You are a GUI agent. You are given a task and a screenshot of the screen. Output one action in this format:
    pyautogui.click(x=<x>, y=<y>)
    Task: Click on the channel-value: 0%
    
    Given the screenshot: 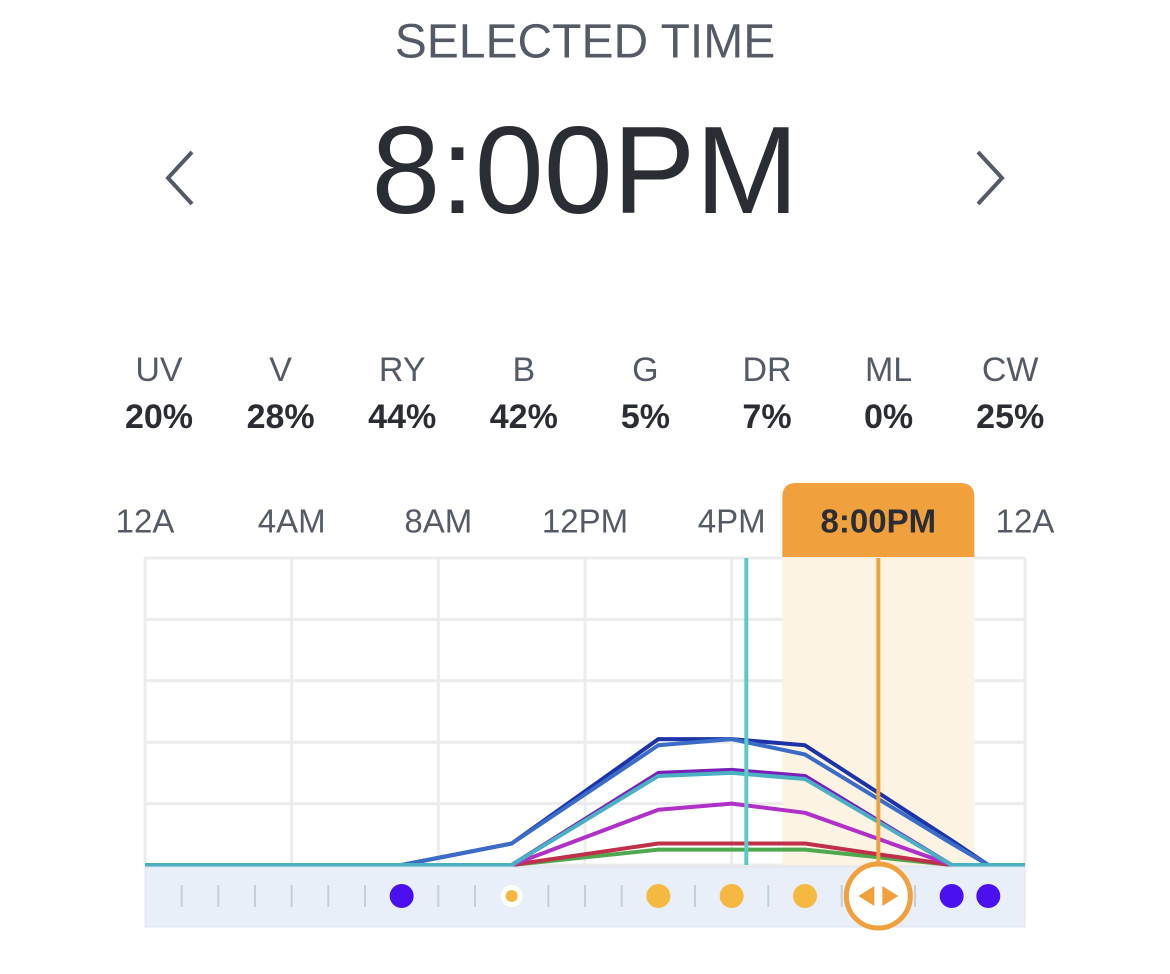 What is the action you would take?
    pyautogui.click(x=888, y=417)
    